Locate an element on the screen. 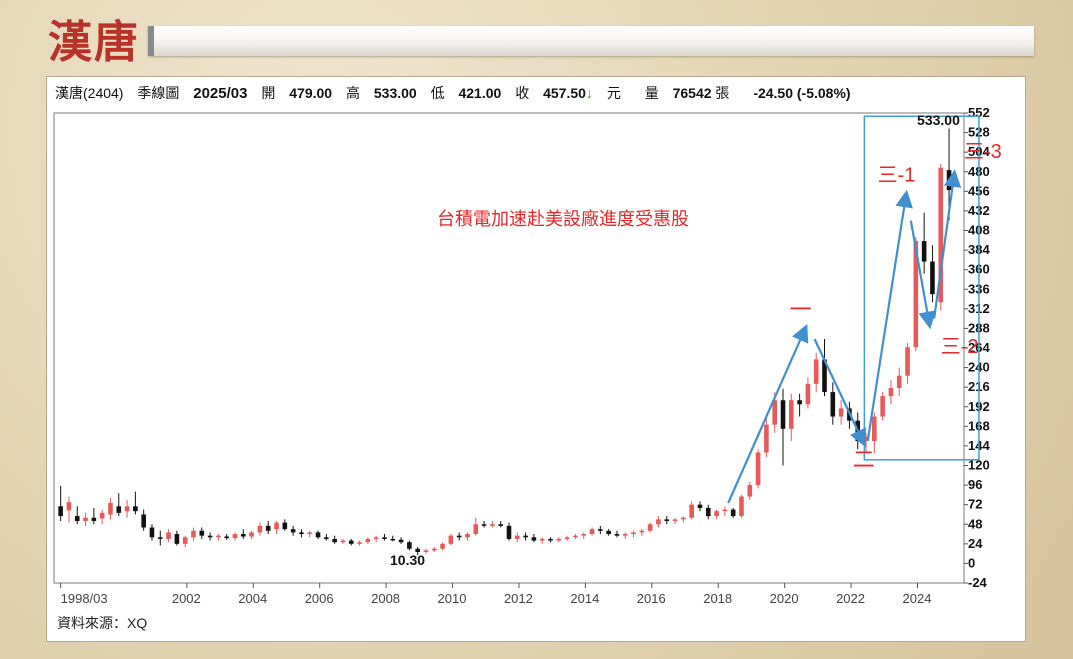 The image size is (1073, 659). brand-title: 漢唐 is located at coordinates (94, 42).